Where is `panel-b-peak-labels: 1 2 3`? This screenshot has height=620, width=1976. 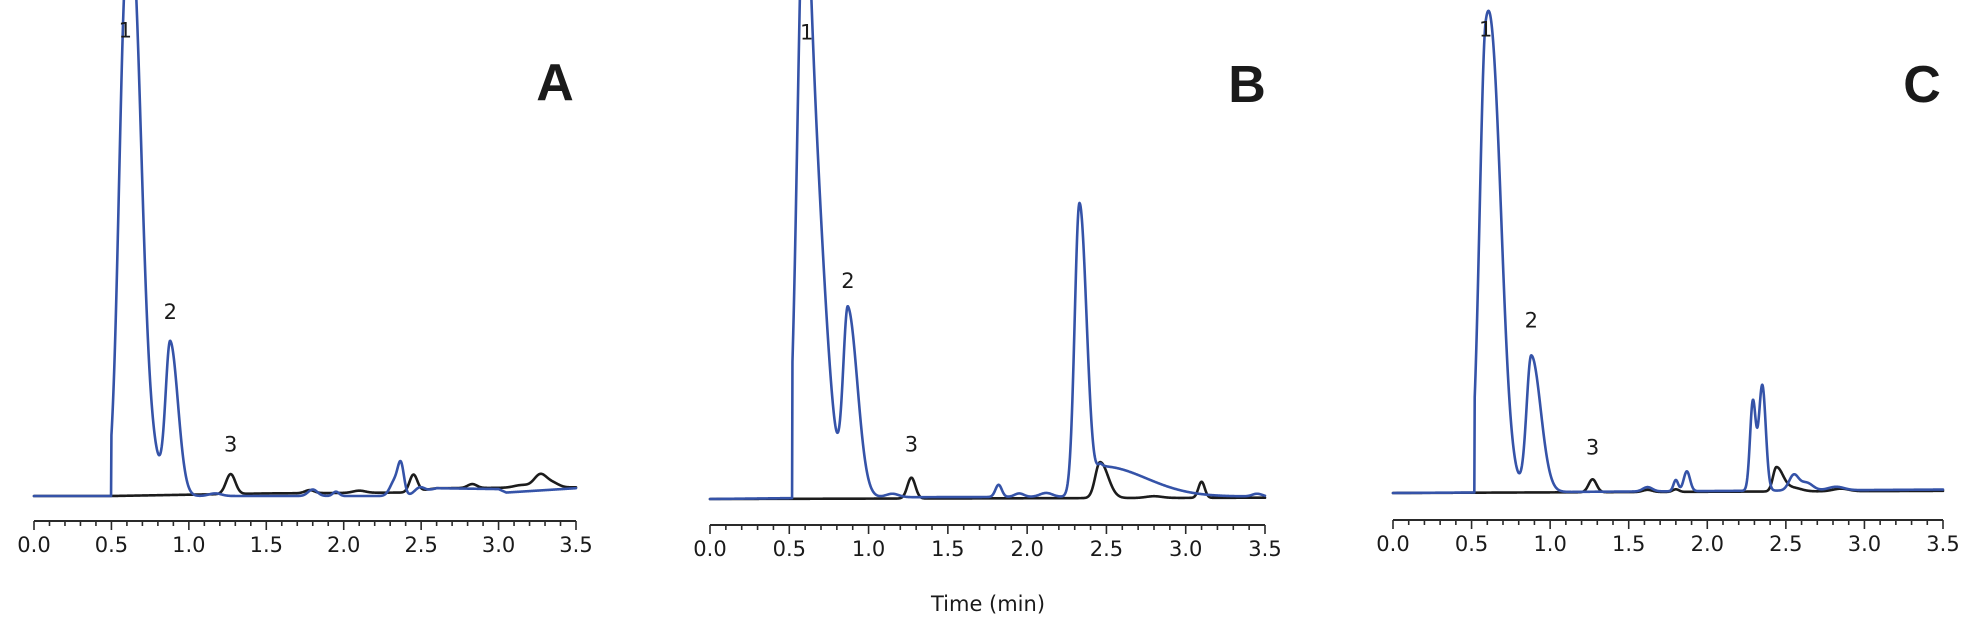 panel-b-peak-labels: 1 2 3 is located at coordinates (859, 238).